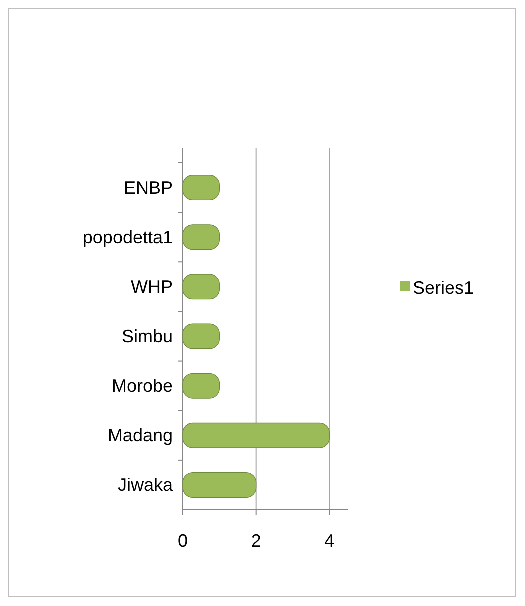 The image size is (525, 606). Describe the element at coordinates (443, 288) in the screenshot. I see `legend-label: Series1` at that location.